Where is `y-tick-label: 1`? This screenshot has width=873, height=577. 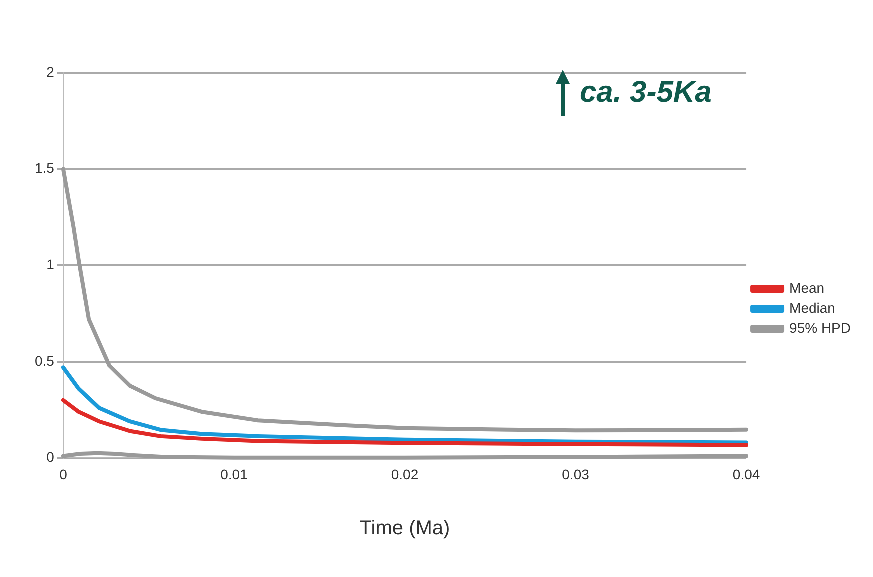
y-tick-label: 1 is located at coordinates (50, 264).